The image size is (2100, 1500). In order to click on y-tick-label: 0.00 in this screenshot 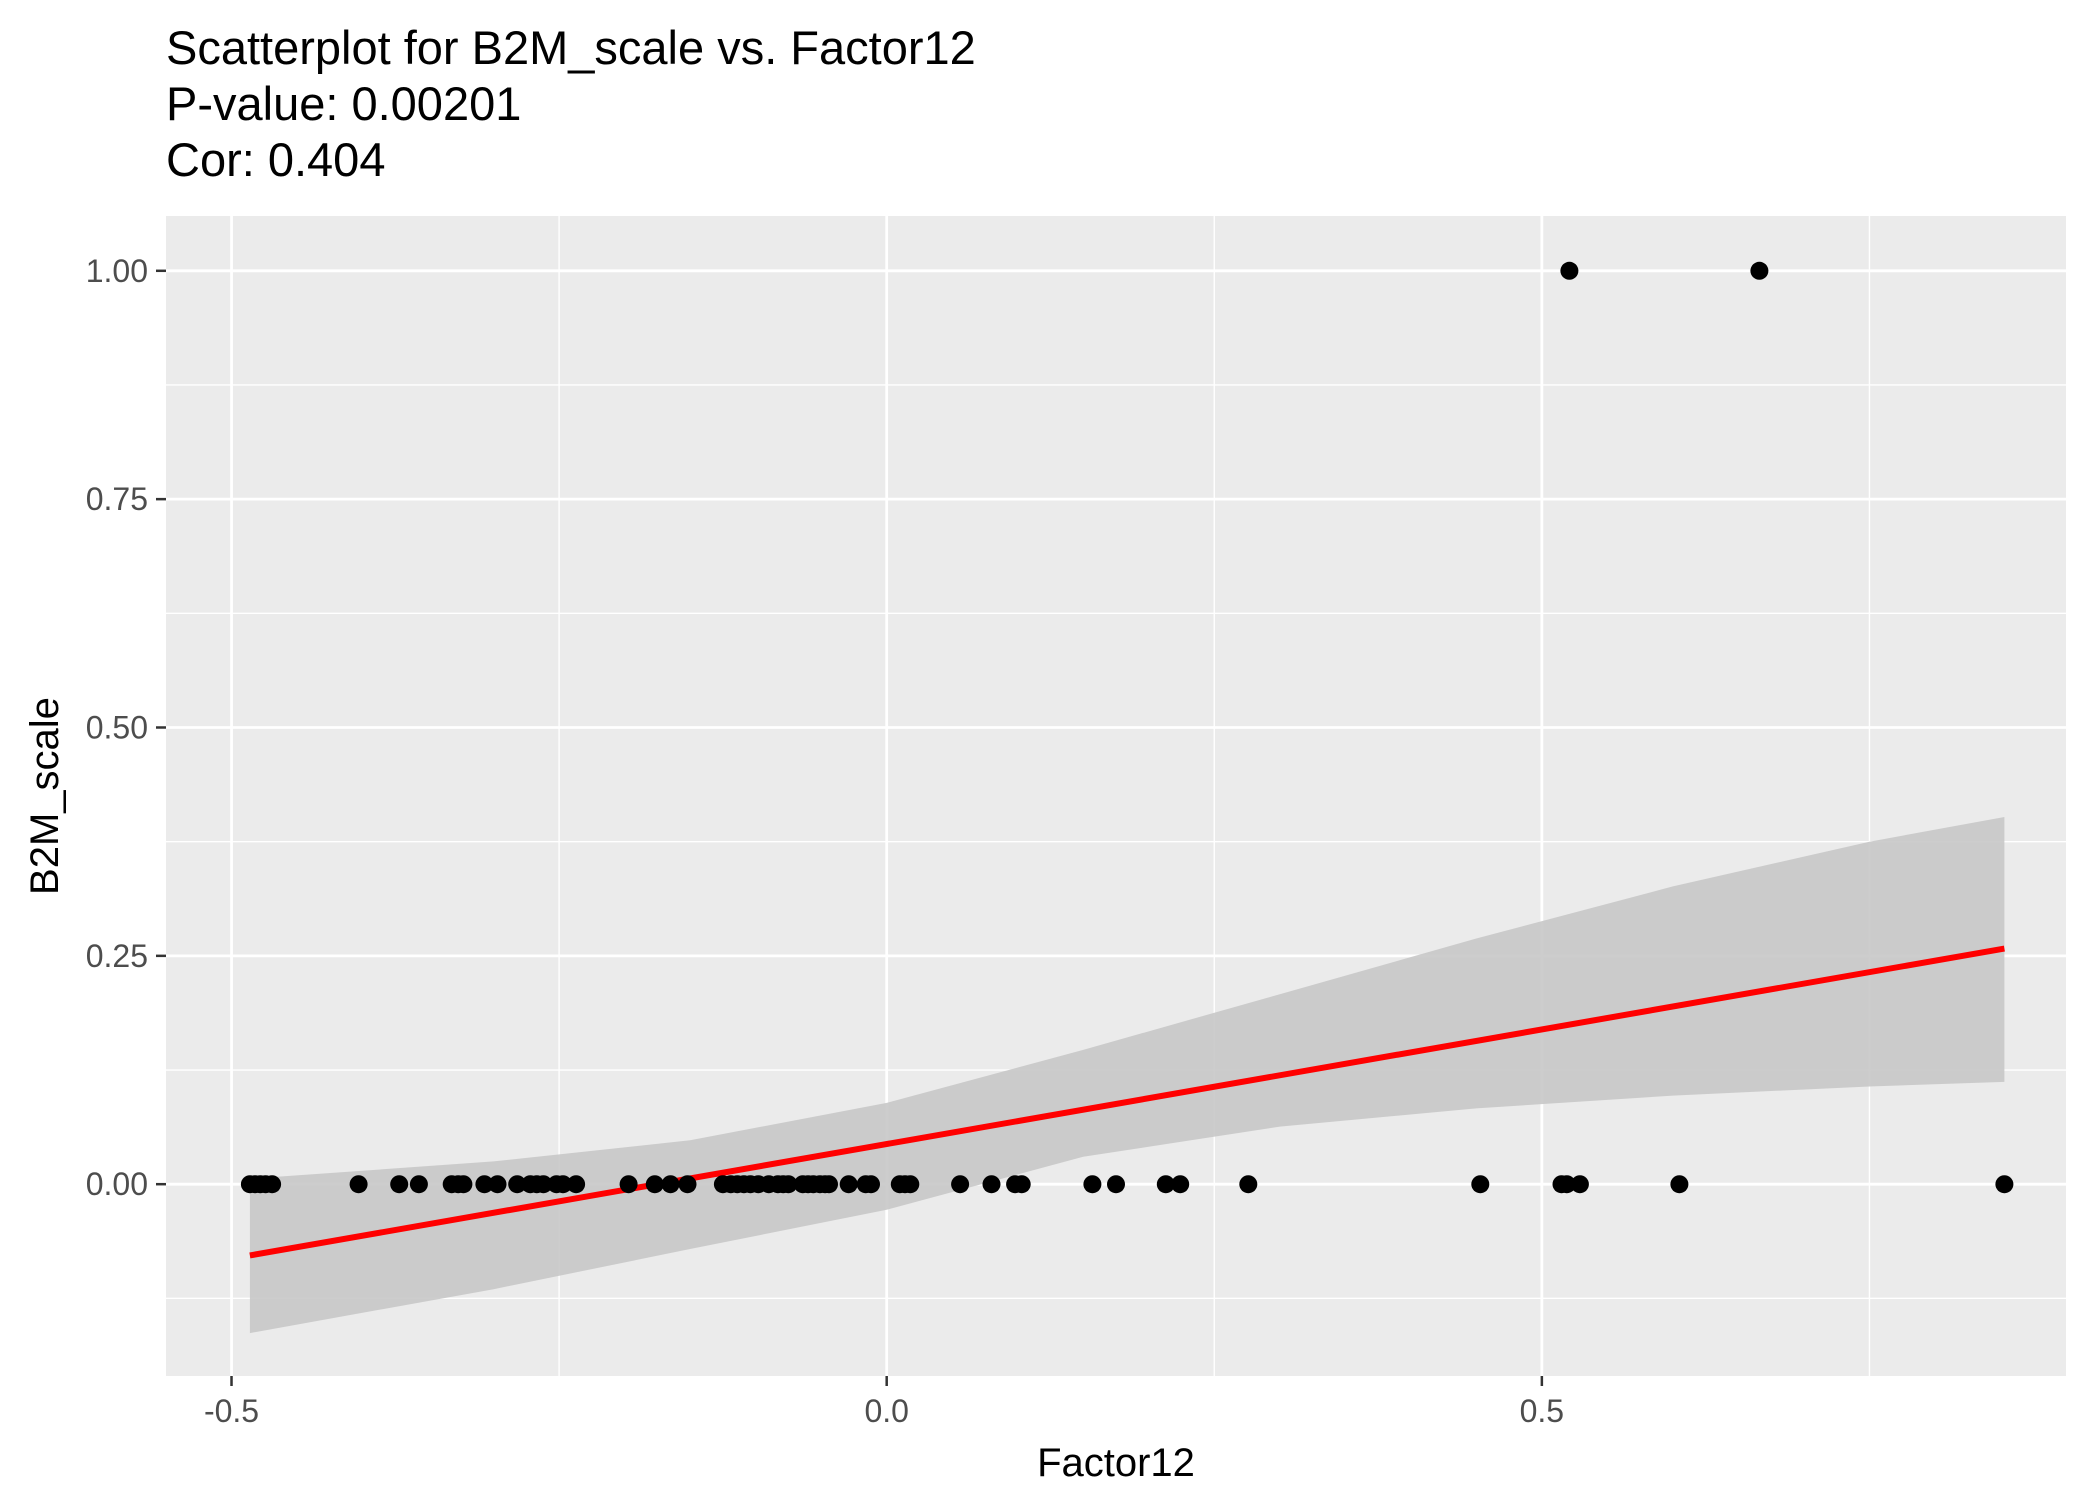, I will do `click(117, 1184)`.